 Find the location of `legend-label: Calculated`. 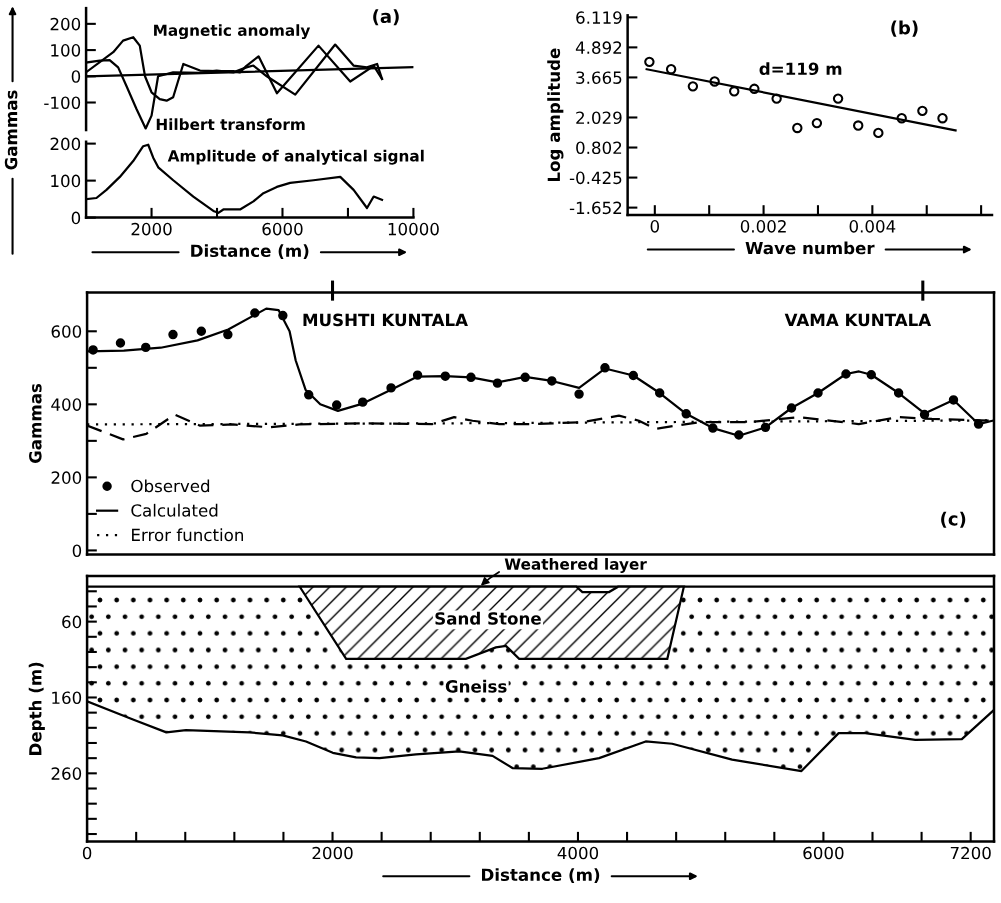

legend-label: Calculated is located at coordinates (174, 510).